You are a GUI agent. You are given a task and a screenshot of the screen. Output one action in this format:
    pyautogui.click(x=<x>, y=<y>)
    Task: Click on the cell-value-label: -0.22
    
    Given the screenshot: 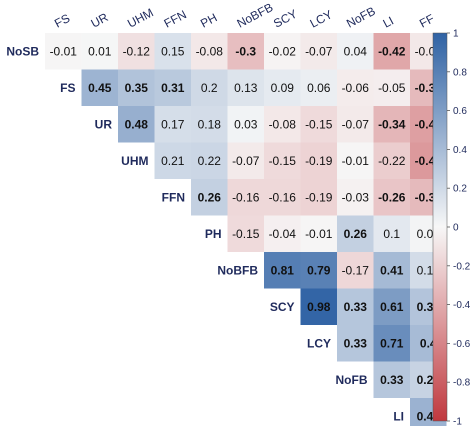 What is the action you would take?
    pyautogui.click(x=392, y=161)
    